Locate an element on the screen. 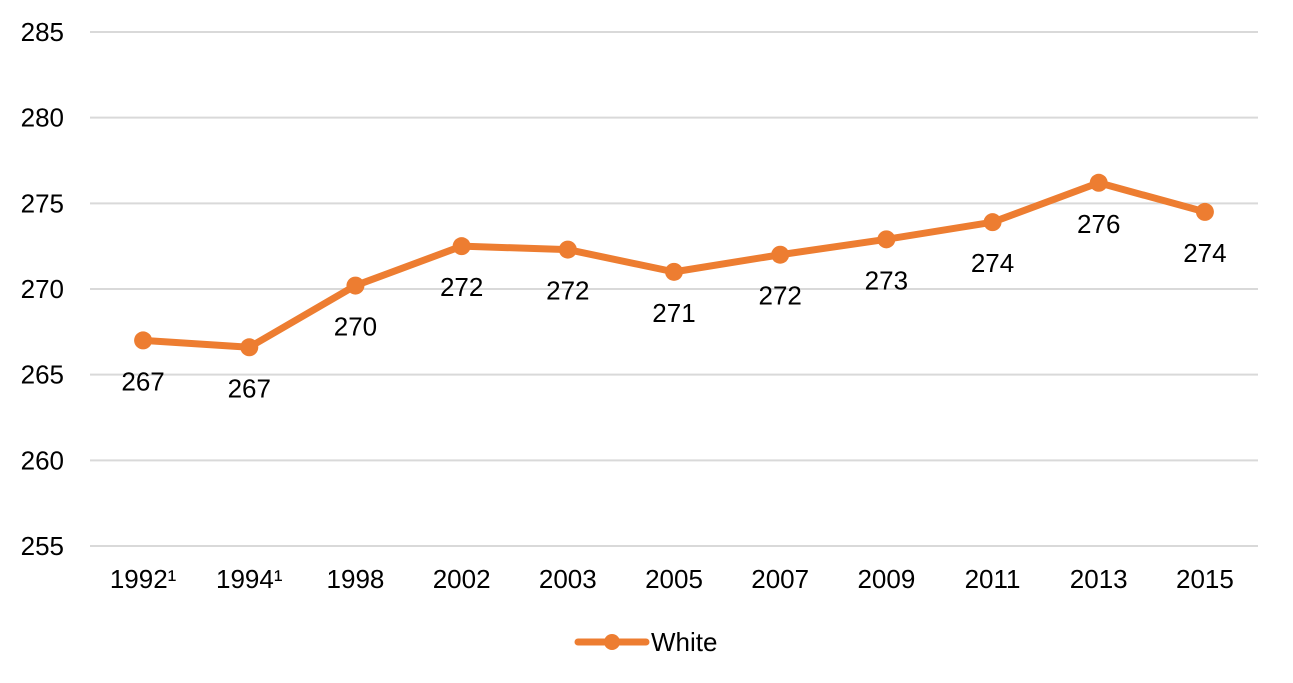 The image size is (1293, 683). x-tick-label: 2005 is located at coordinates (674, 579).